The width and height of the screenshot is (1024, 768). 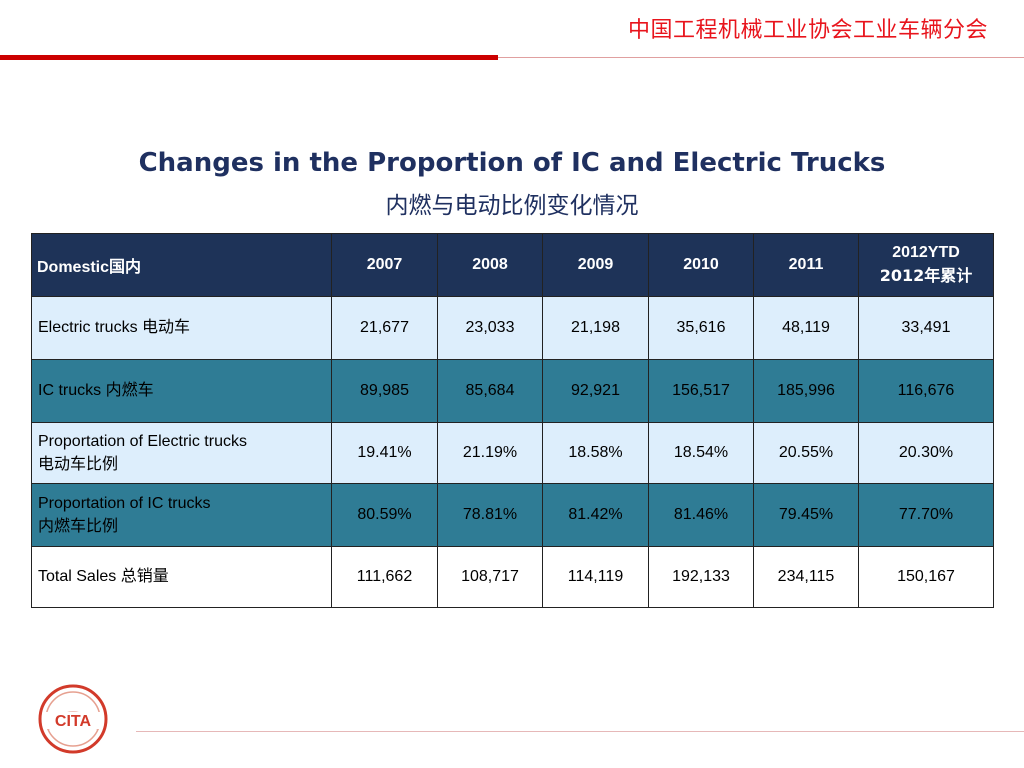 I want to click on cell-value: 20.30%, so click(x=926, y=453).